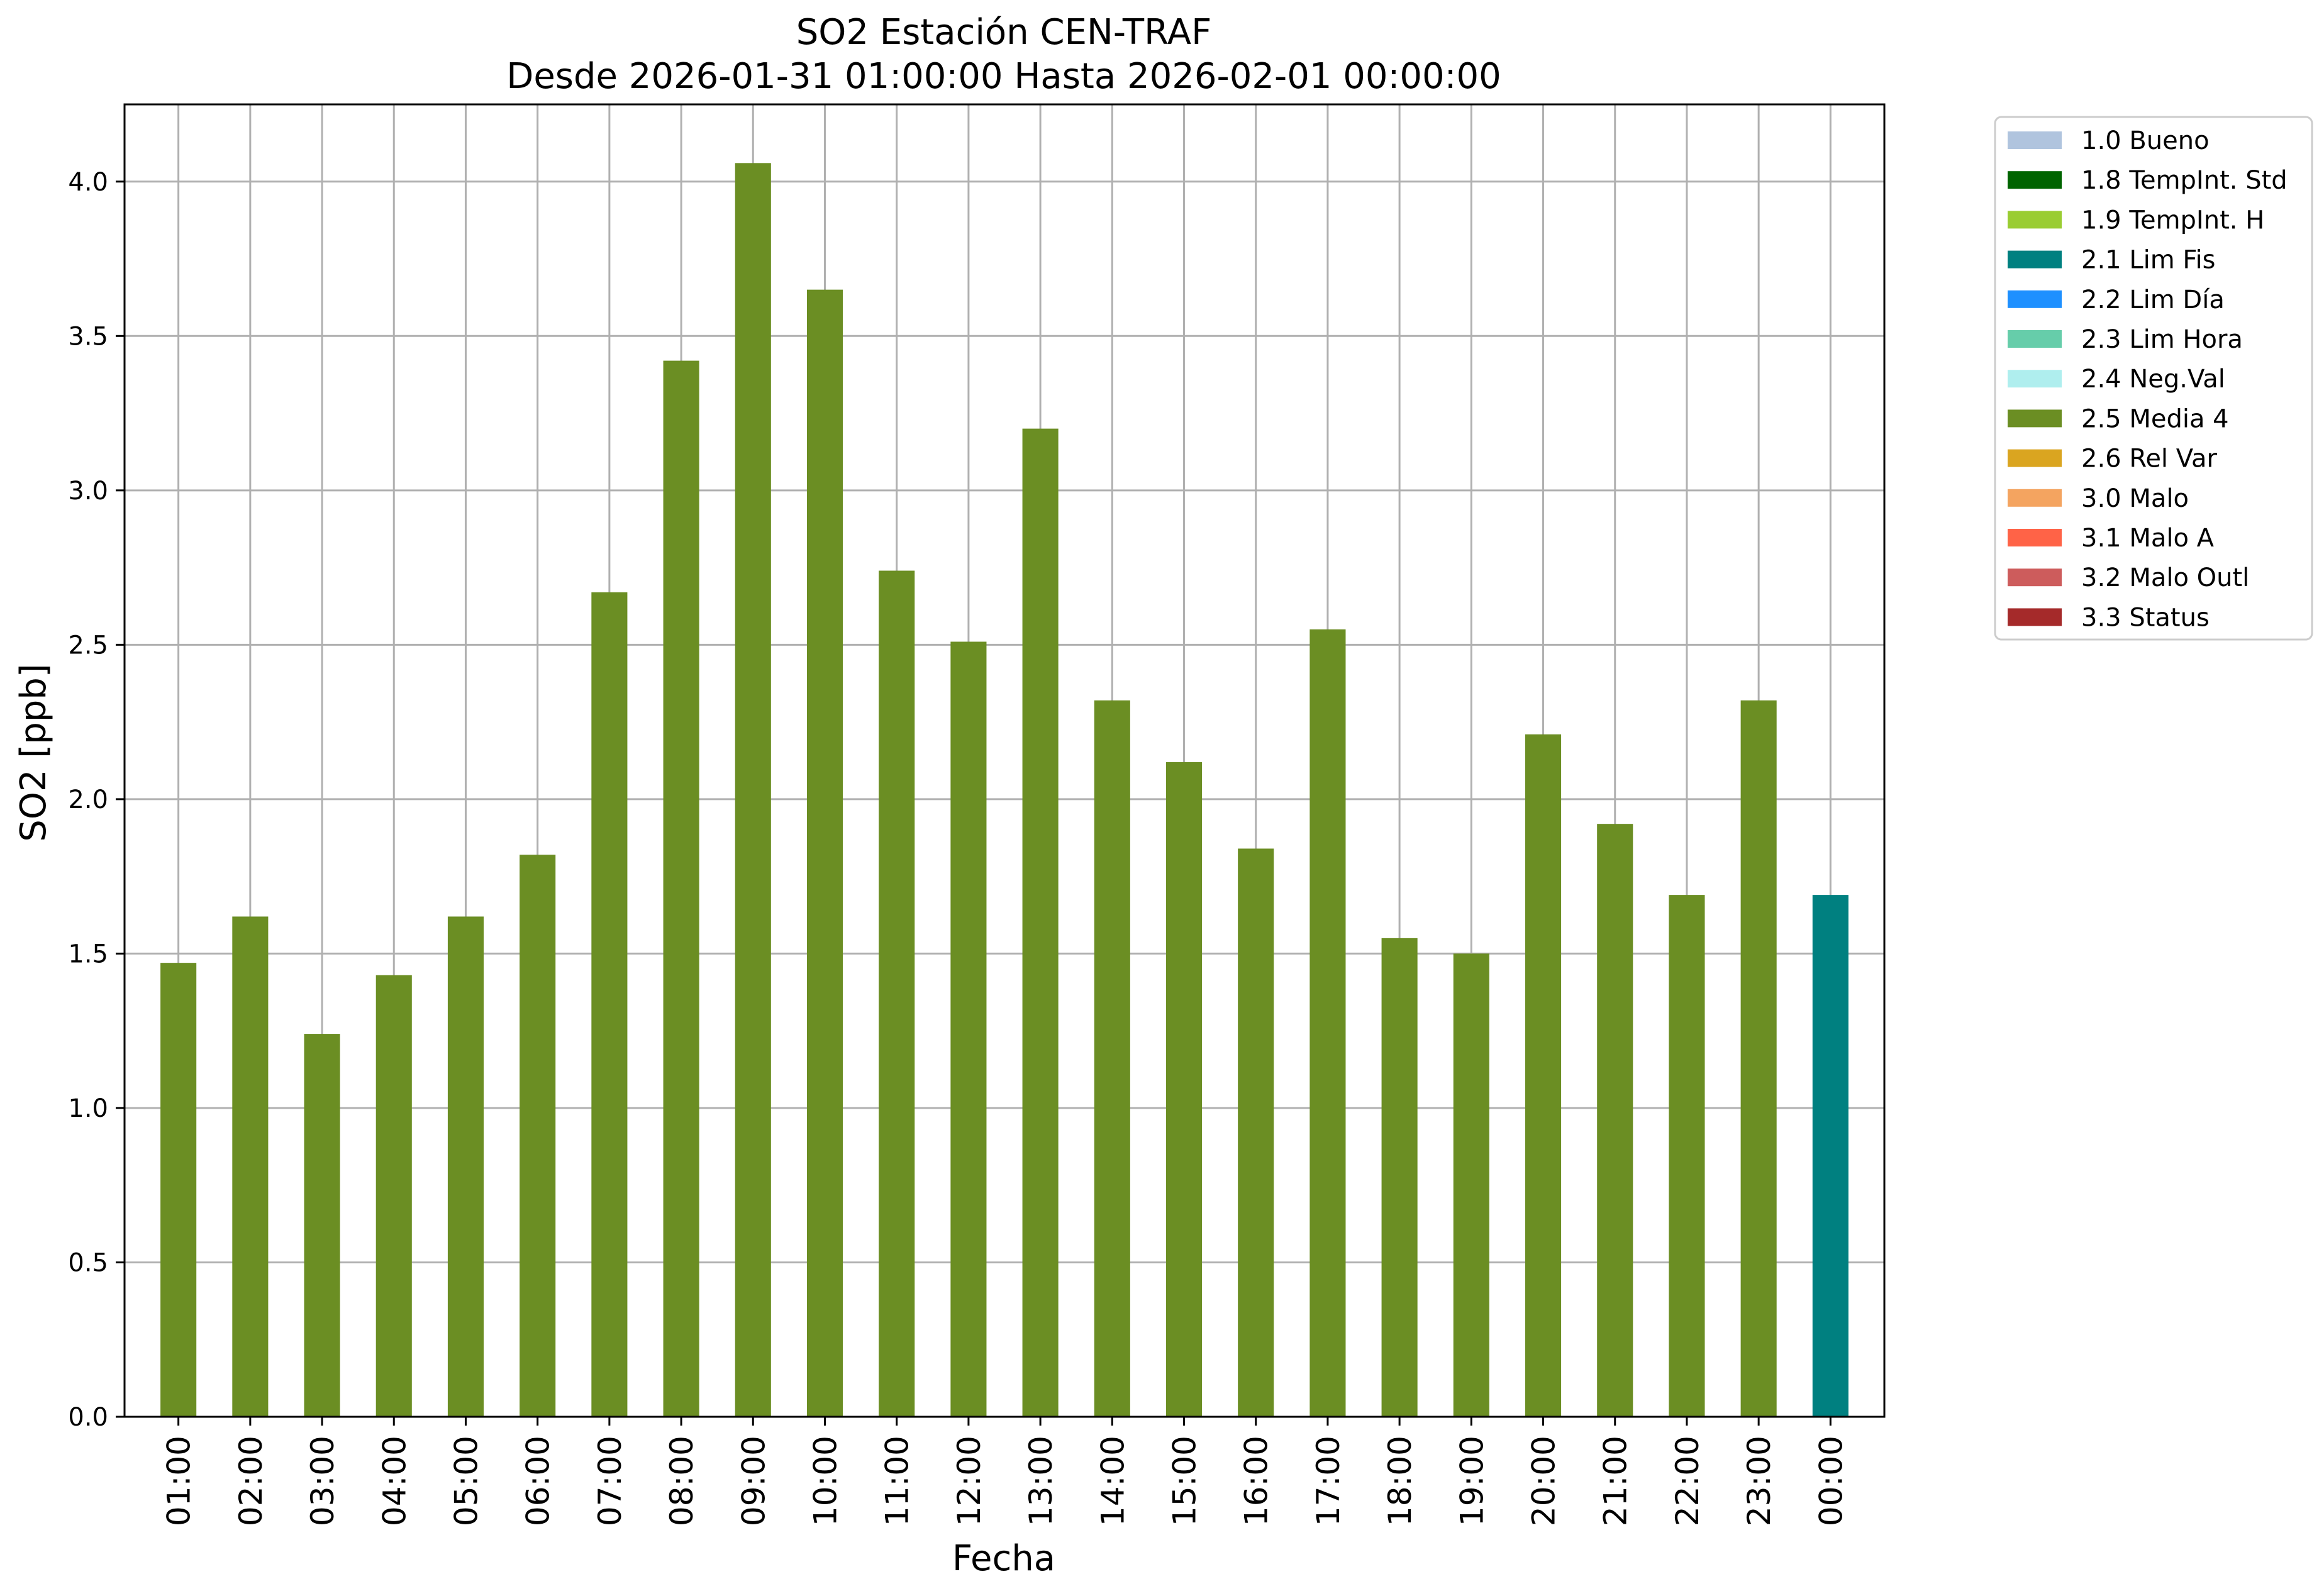  Describe the element at coordinates (2148, 260) in the screenshot. I see `legend-label: 2.1 Lim Fis` at that location.